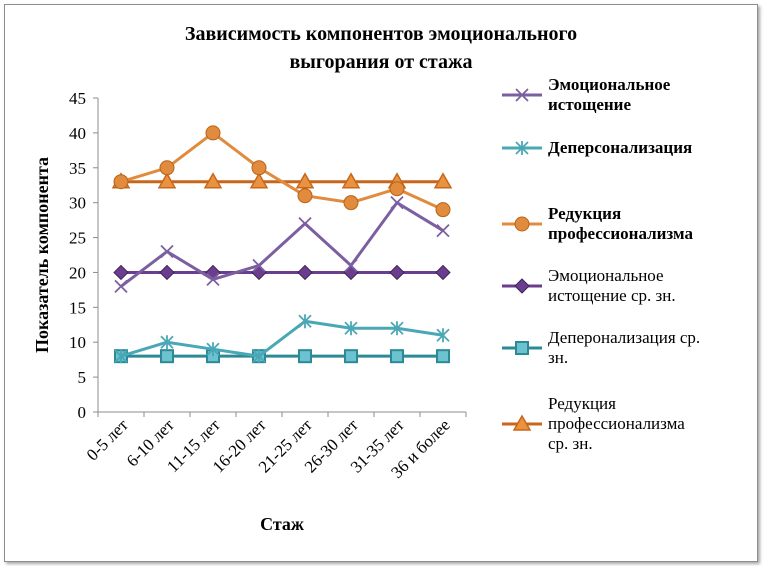  I want to click on y-tick-label: 35, so click(77, 168).